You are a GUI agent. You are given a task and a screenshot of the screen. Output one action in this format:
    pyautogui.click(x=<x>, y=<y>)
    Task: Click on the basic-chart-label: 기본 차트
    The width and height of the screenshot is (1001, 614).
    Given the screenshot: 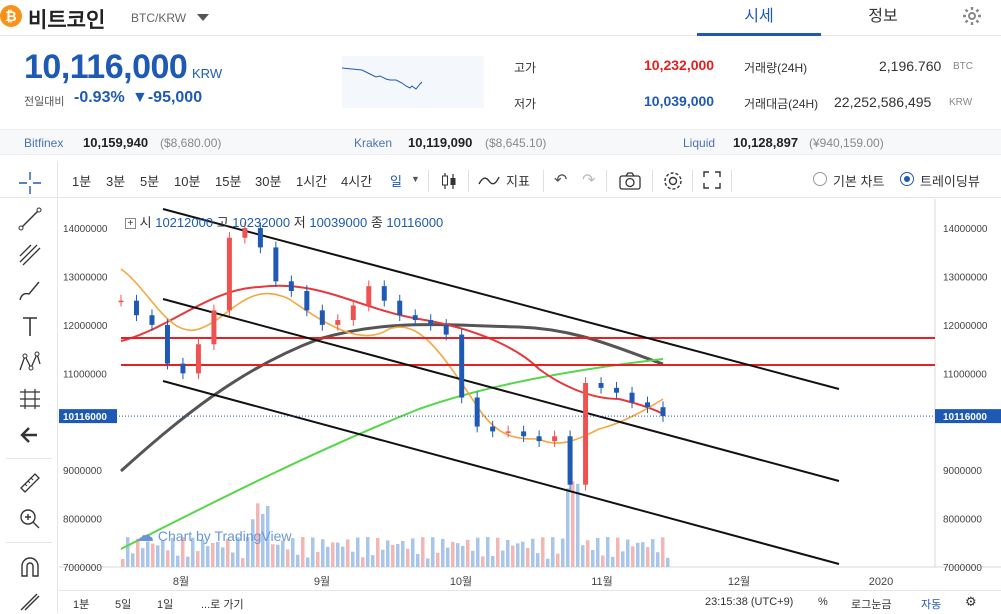 What is the action you would take?
    pyautogui.click(x=859, y=181)
    